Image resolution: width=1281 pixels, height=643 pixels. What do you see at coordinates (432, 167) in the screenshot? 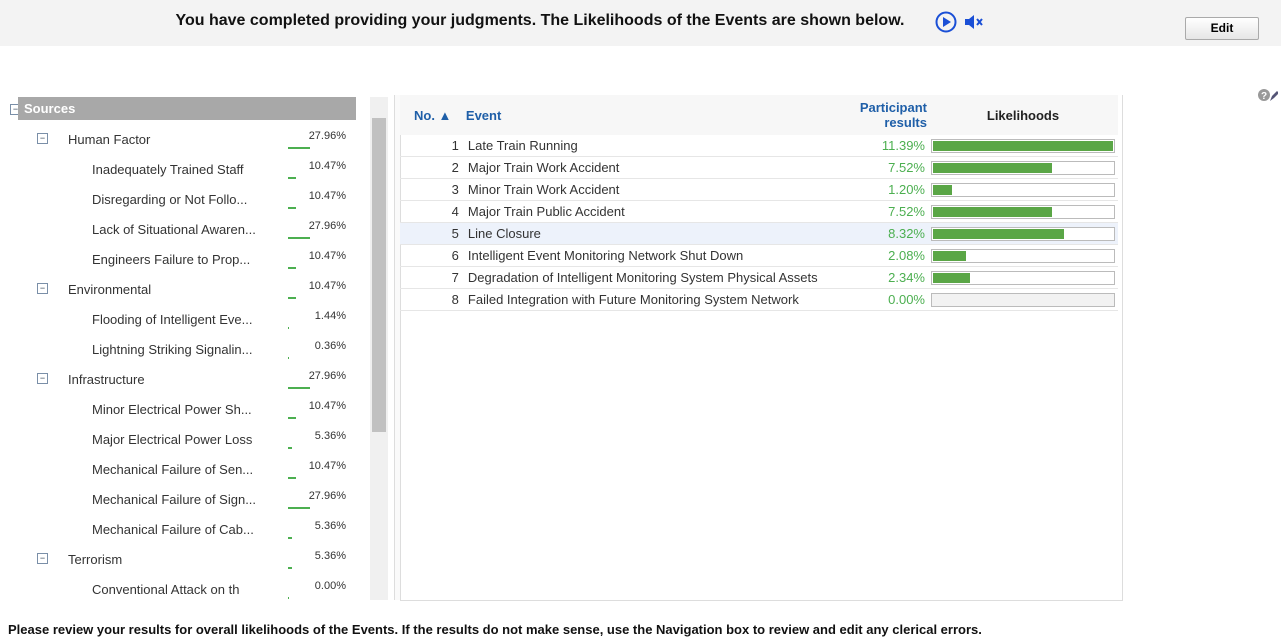
I see `event-no: 2` at bounding box center [432, 167].